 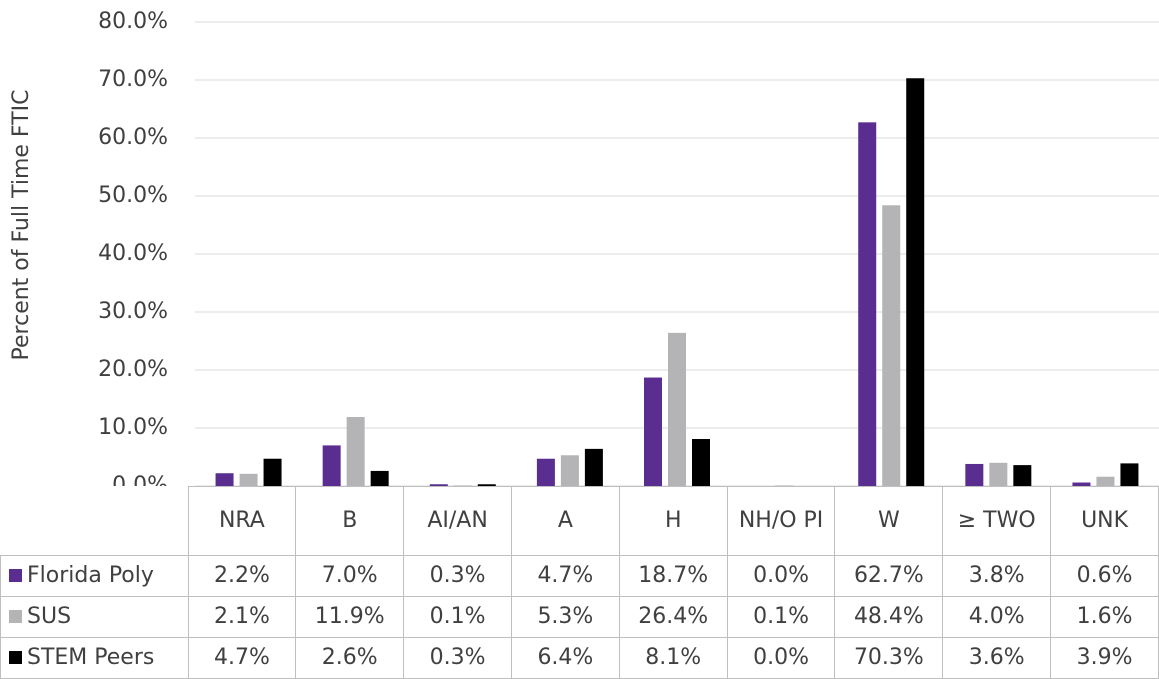 What do you see at coordinates (1104, 617) in the screenshot?
I see `data-label: 1.6%` at bounding box center [1104, 617].